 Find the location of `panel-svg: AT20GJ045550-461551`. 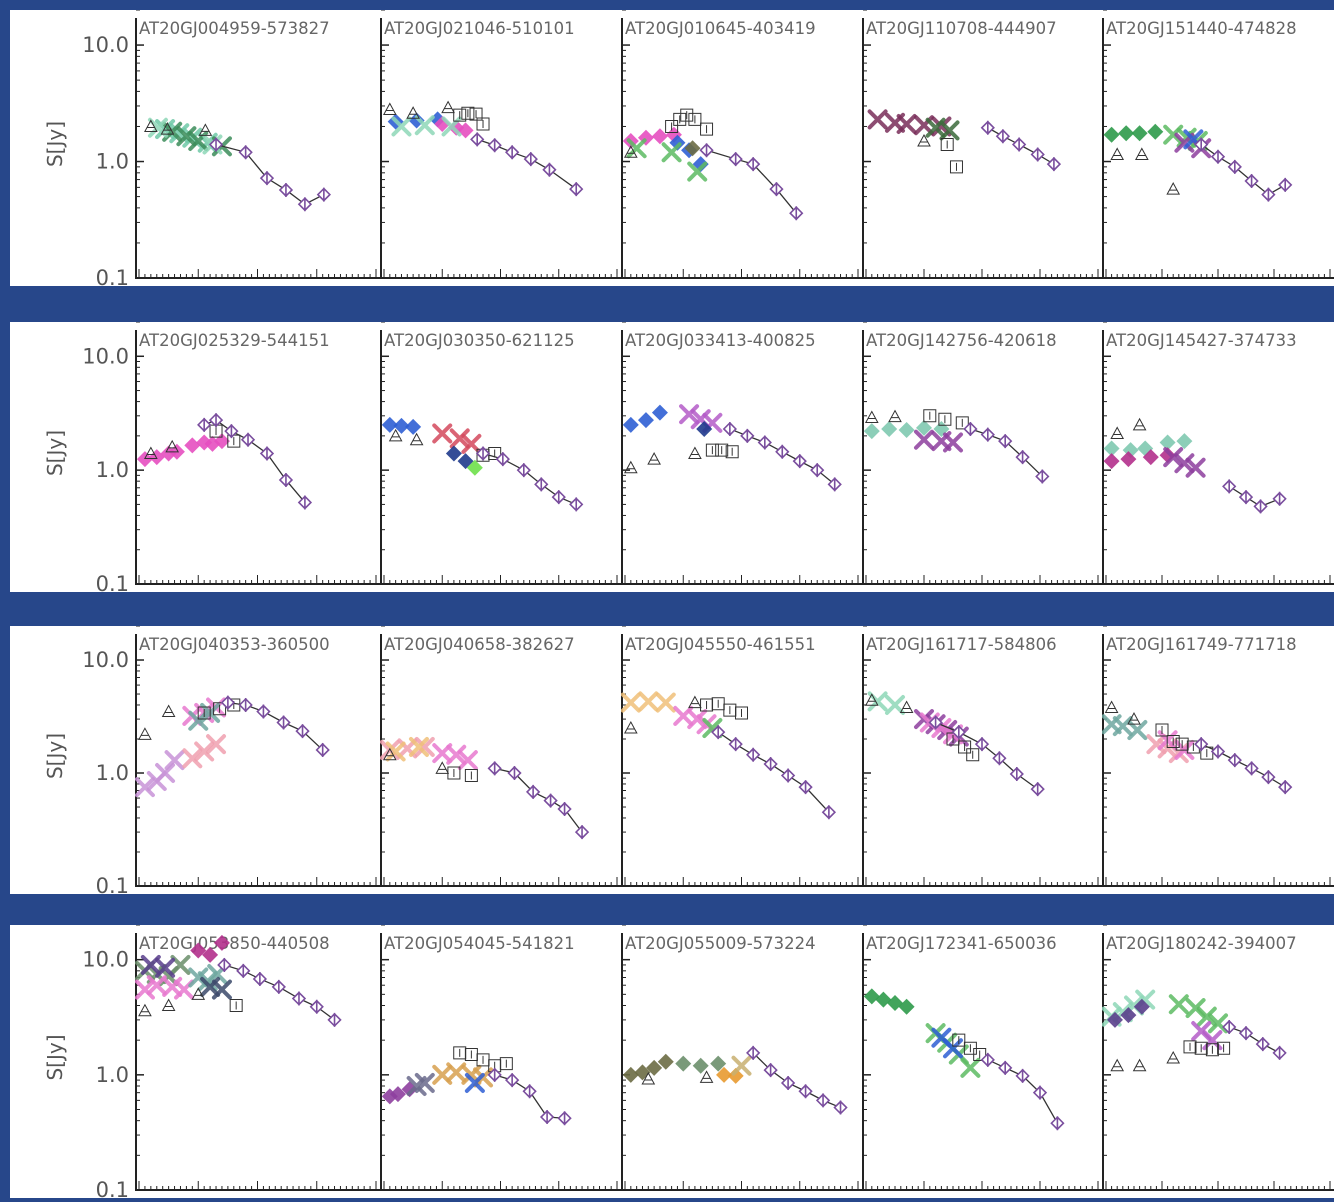

panel-svg: AT20GJ045550-461551 is located at coordinates (741, 756).